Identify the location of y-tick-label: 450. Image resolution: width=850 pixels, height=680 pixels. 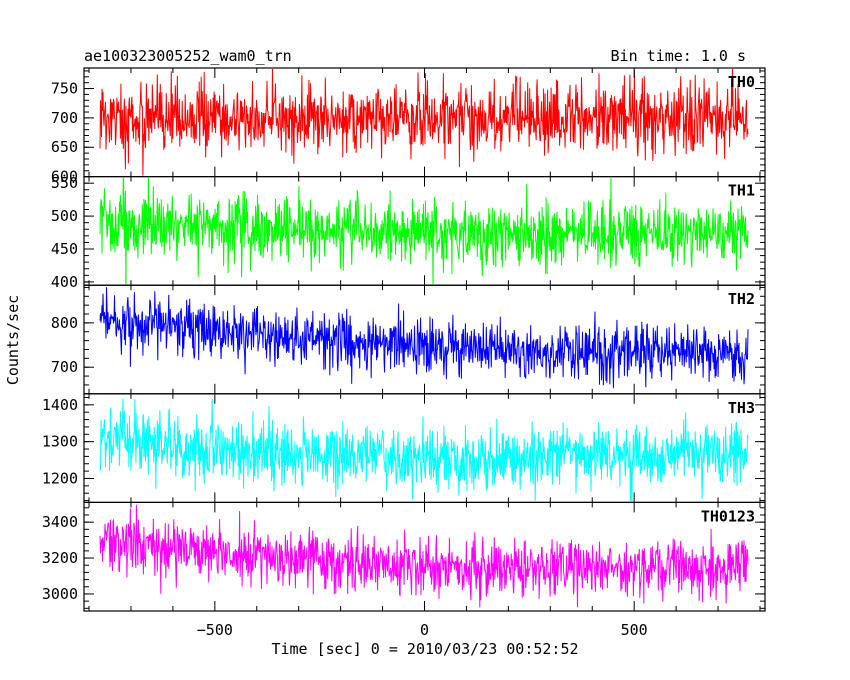
(64, 249).